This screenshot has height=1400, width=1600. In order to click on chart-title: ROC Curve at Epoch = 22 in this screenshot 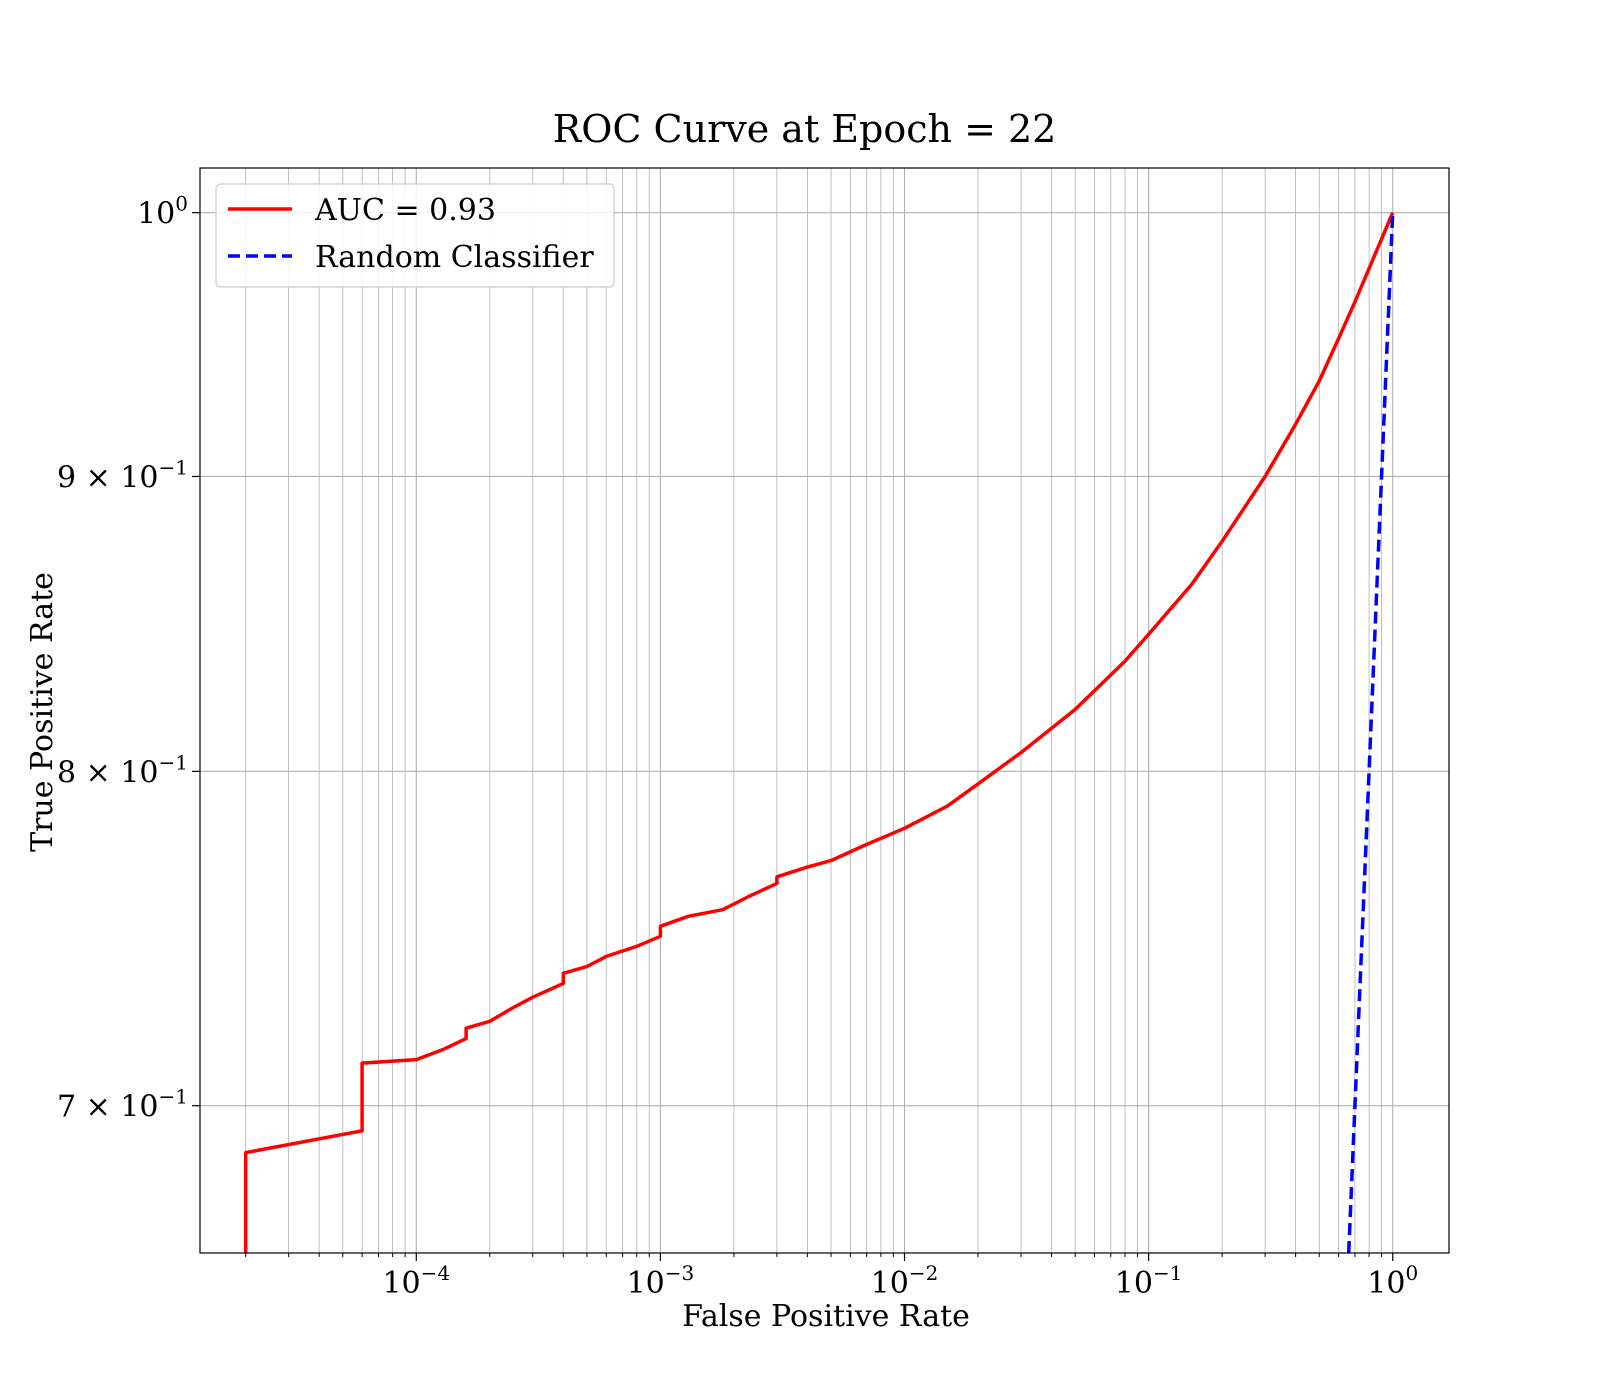, I will do `click(805, 129)`.